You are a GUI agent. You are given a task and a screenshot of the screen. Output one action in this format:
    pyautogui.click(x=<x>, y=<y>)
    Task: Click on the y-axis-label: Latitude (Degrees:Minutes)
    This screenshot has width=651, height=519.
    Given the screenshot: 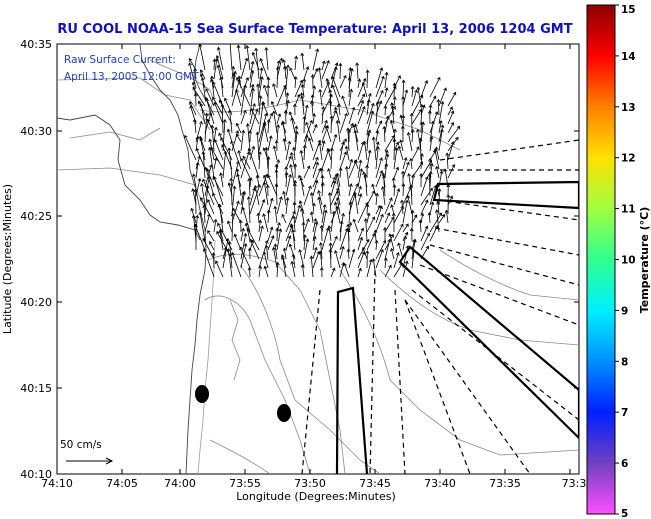 What is the action you would take?
    pyautogui.click(x=7, y=259)
    